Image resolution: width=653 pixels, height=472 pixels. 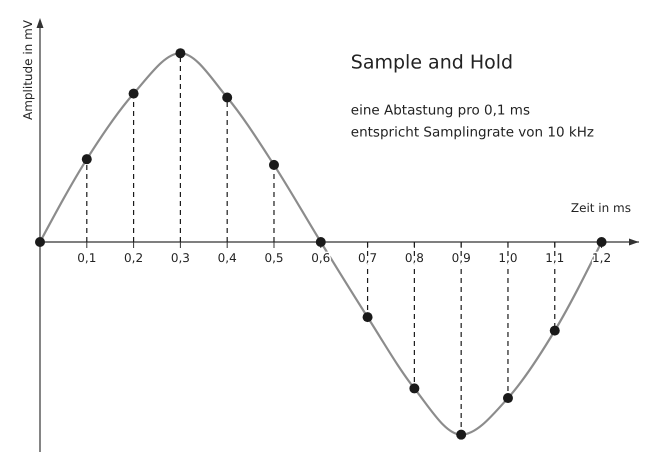 I want to click on x-tick-label: 0,7, so click(x=368, y=258).